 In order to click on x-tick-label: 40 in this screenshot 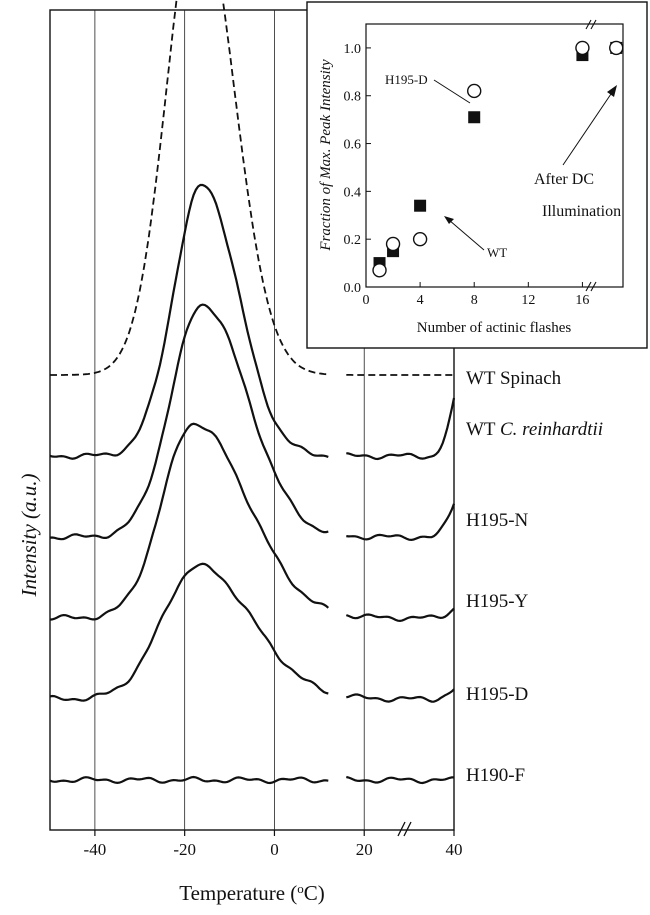, I will do `click(454, 849)`.